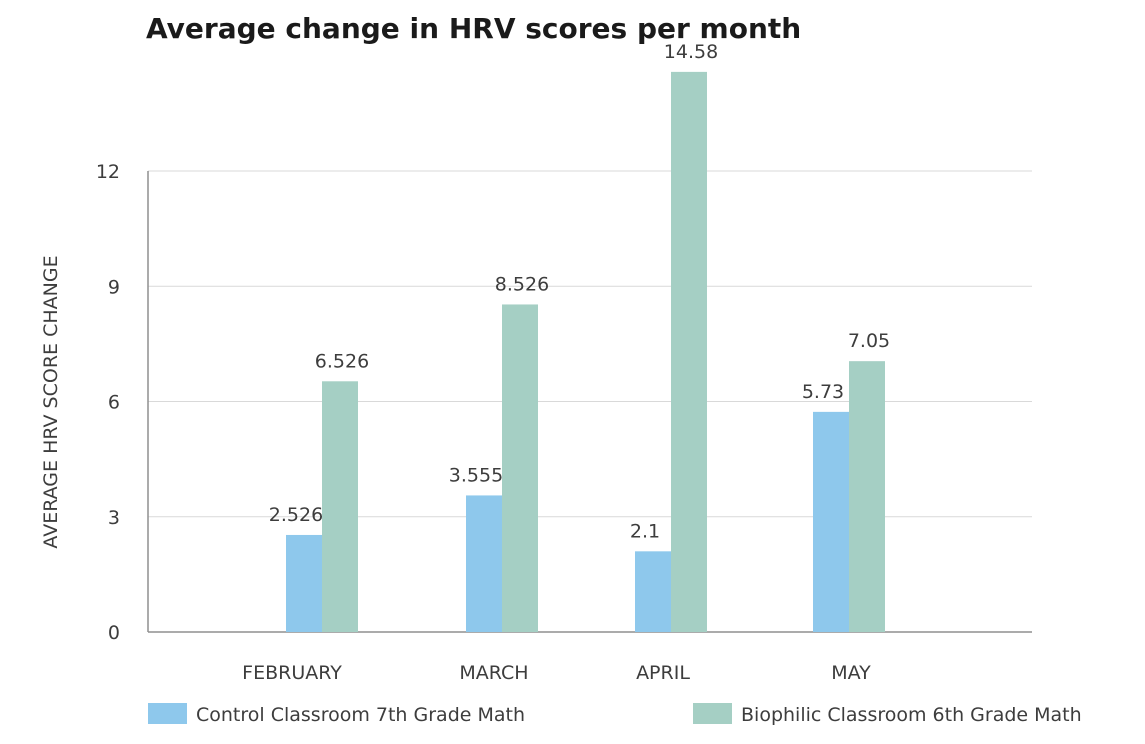  I want to click on data-label: 7.05, so click(869, 341).